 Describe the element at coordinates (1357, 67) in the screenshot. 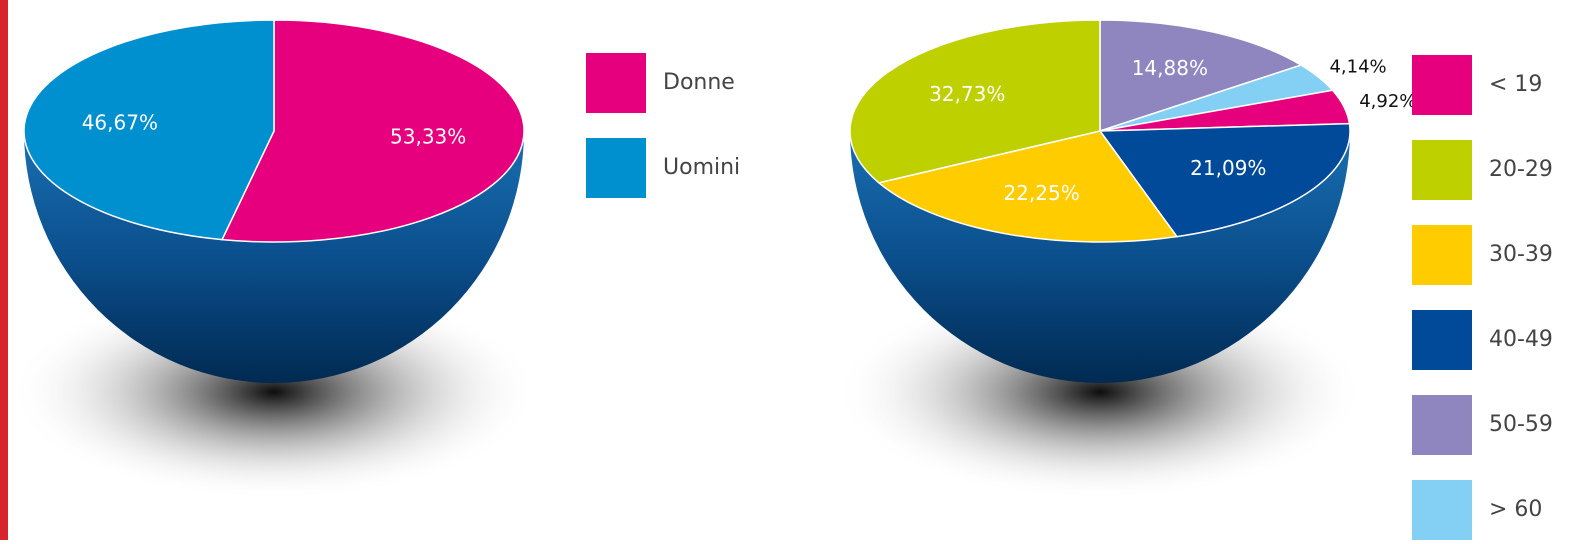

I see `slice-label: 4,14%` at that location.